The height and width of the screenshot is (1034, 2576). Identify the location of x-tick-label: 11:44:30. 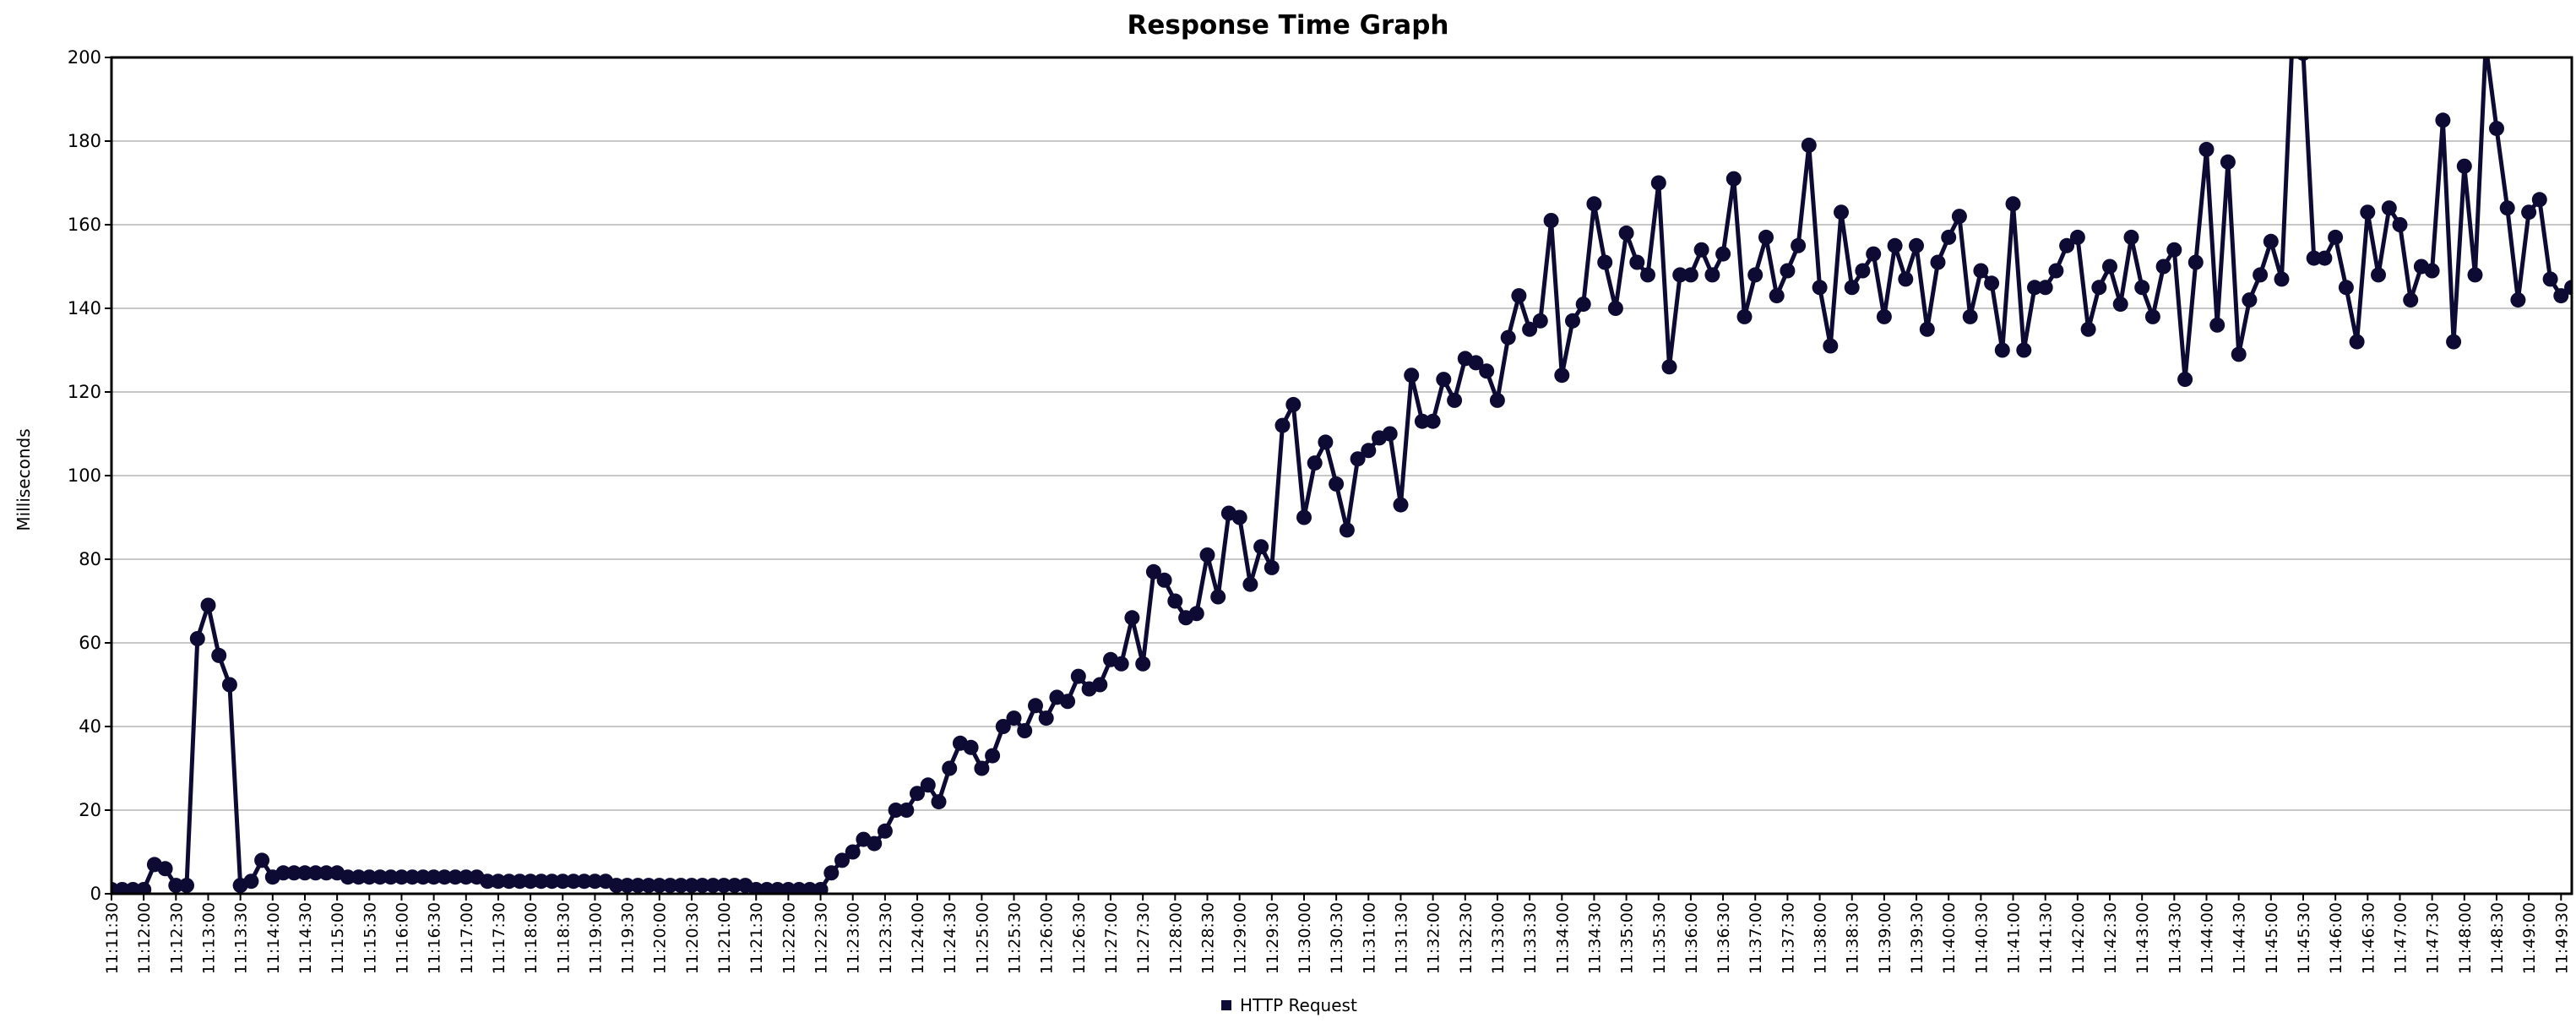
(2240, 938).